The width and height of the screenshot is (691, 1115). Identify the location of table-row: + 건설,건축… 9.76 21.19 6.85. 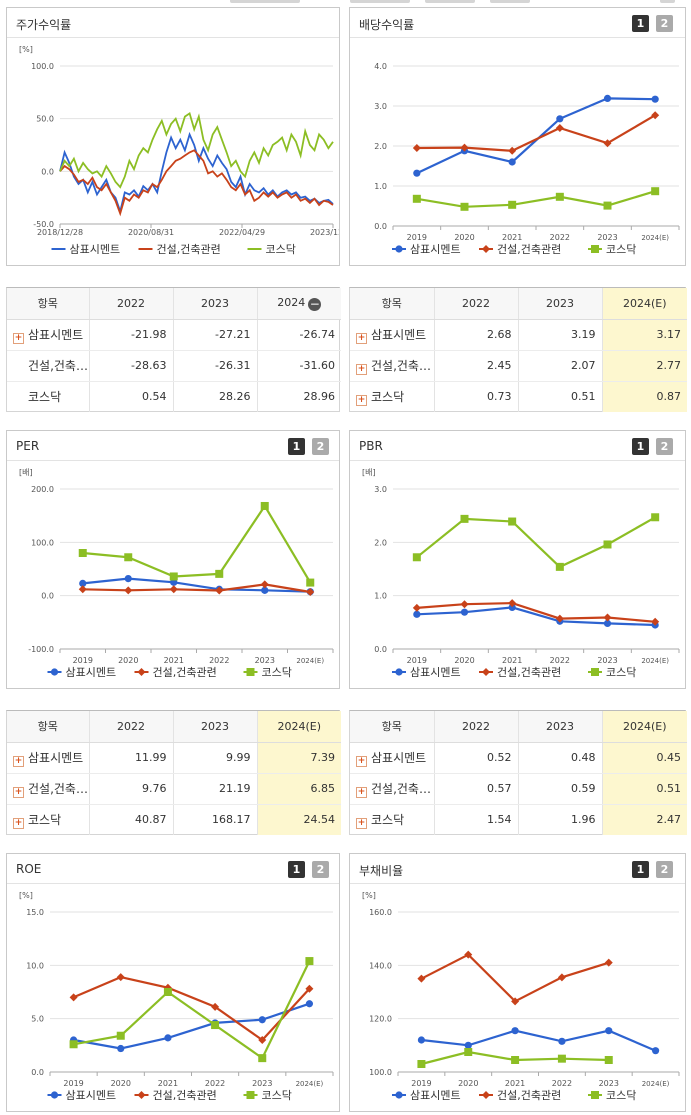
(174, 789).